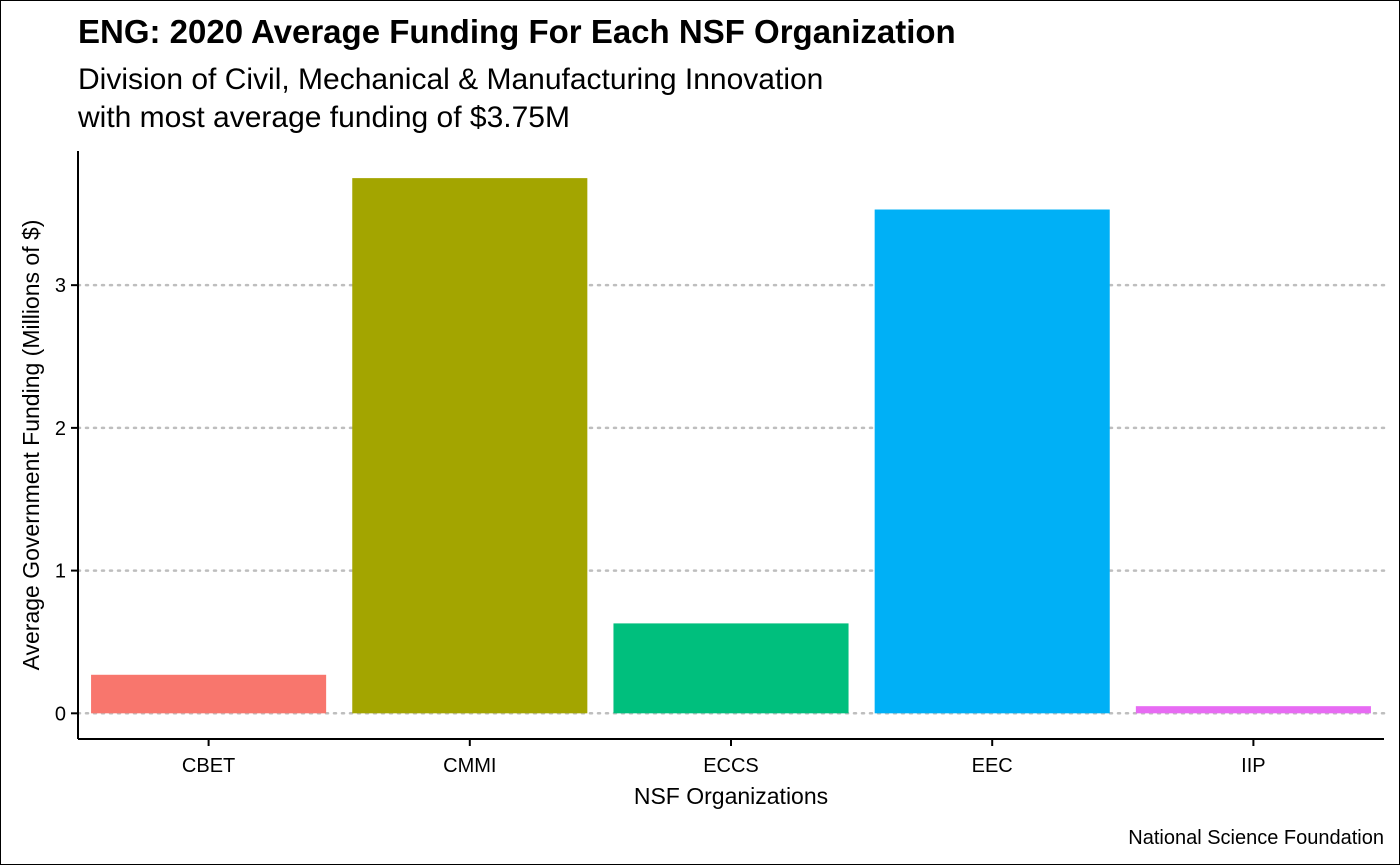  What do you see at coordinates (208, 766) in the screenshot?
I see `x-tick-label: CBET` at bounding box center [208, 766].